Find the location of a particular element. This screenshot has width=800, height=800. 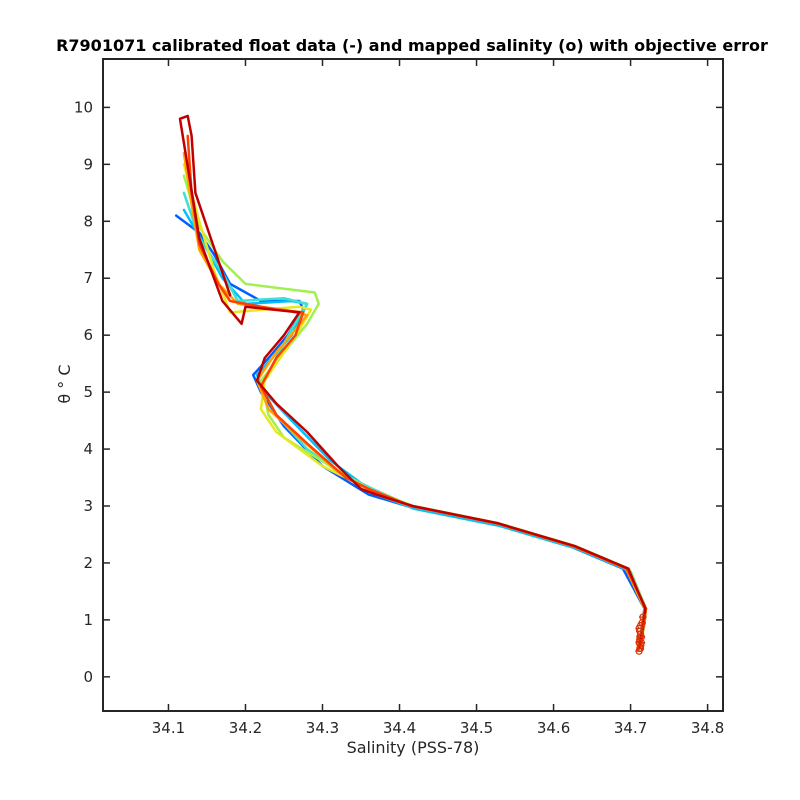

y-tick-label: 9 is located at coordinates (88, 164).